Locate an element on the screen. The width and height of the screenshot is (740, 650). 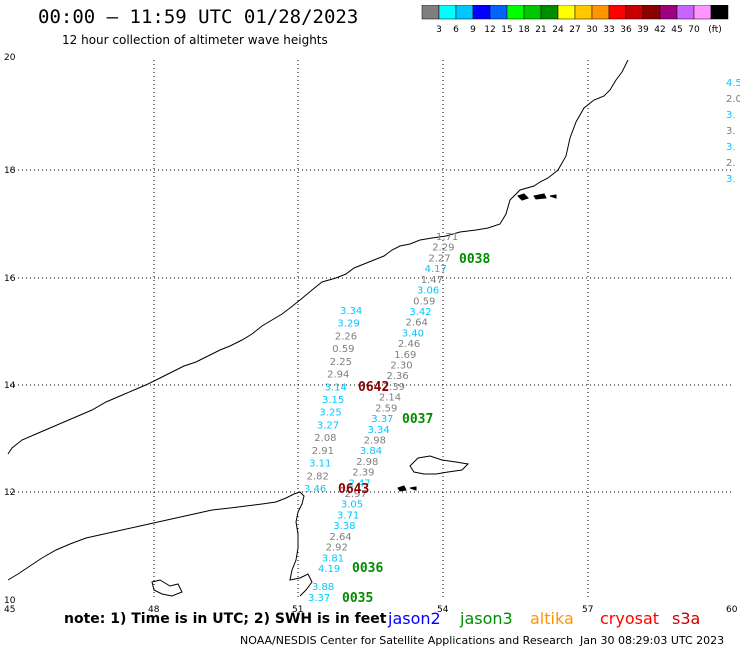
wave-height-value: 1.47 is located at coordinates (432, 280).